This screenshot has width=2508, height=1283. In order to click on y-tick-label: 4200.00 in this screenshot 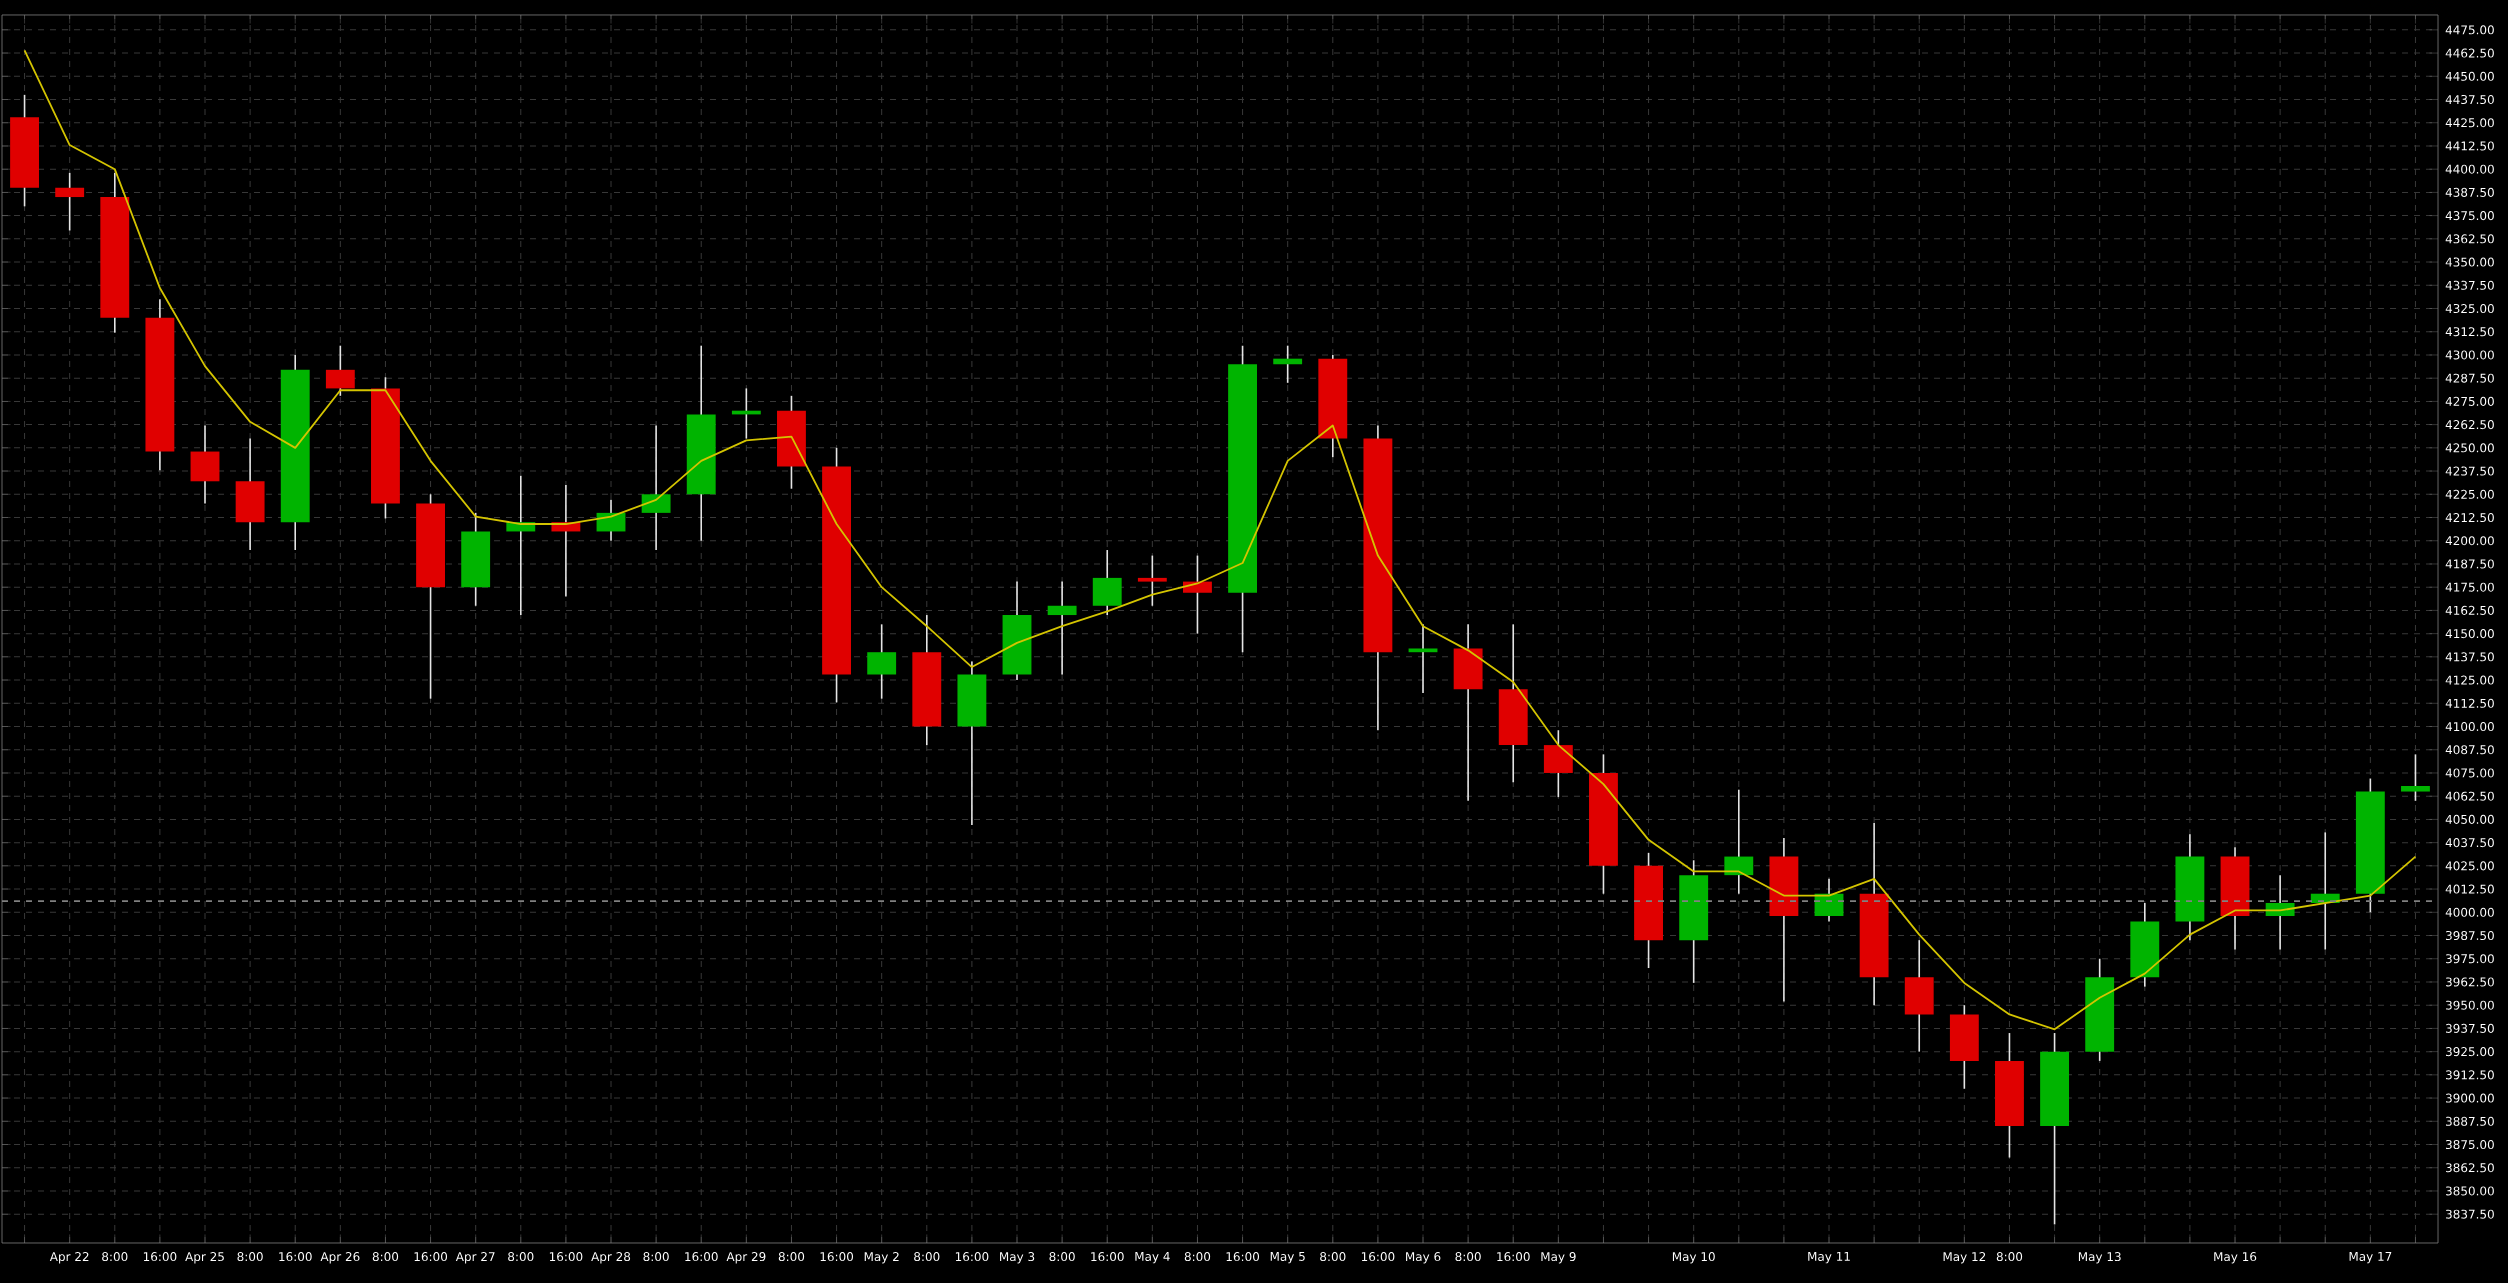, I will do `click(2469, 541)`.